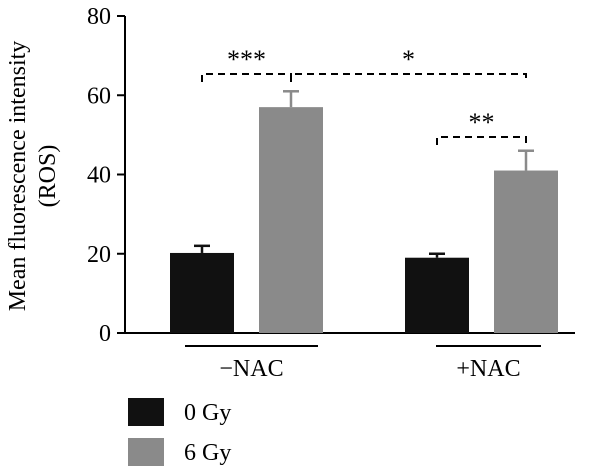  Describe the element at coordinates (99, 176) in the screenshot. I see `y-tick-label-40: 40` at that location.